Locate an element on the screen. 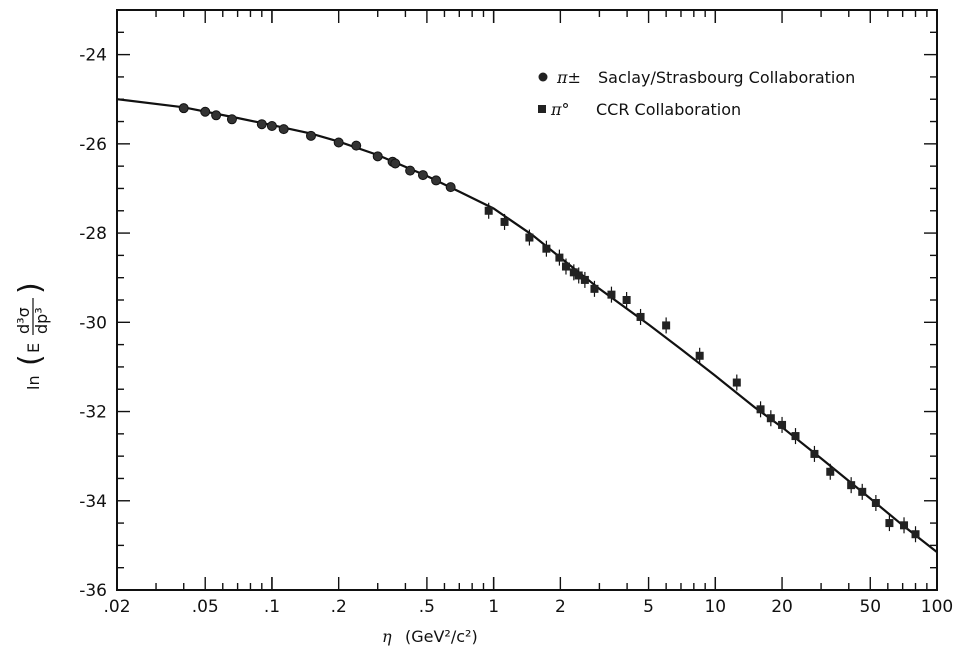 This screenshot has width=957, height=649. legend-symbol-2: π° is located at coordinates (560, 109).